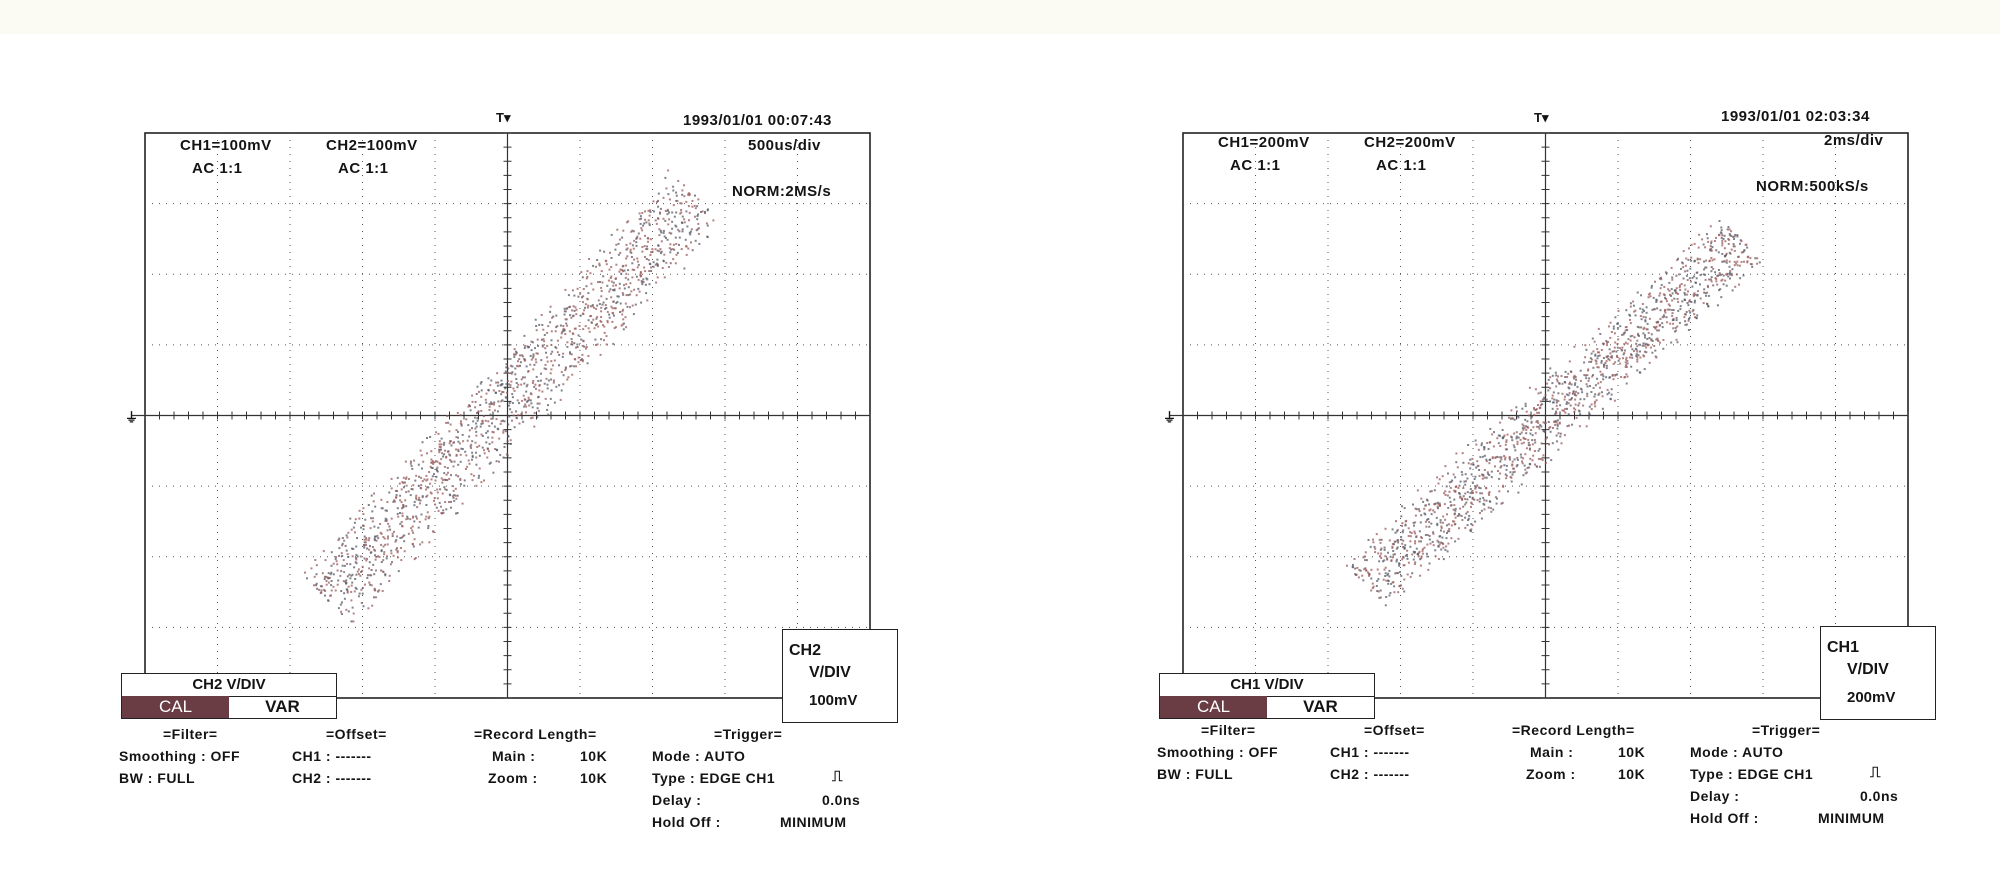 The height and width of the screenshot is (894, 2000). I want to click on channel-vdiv-box: CH2 V/DIV 100mV, so click(840, 676).